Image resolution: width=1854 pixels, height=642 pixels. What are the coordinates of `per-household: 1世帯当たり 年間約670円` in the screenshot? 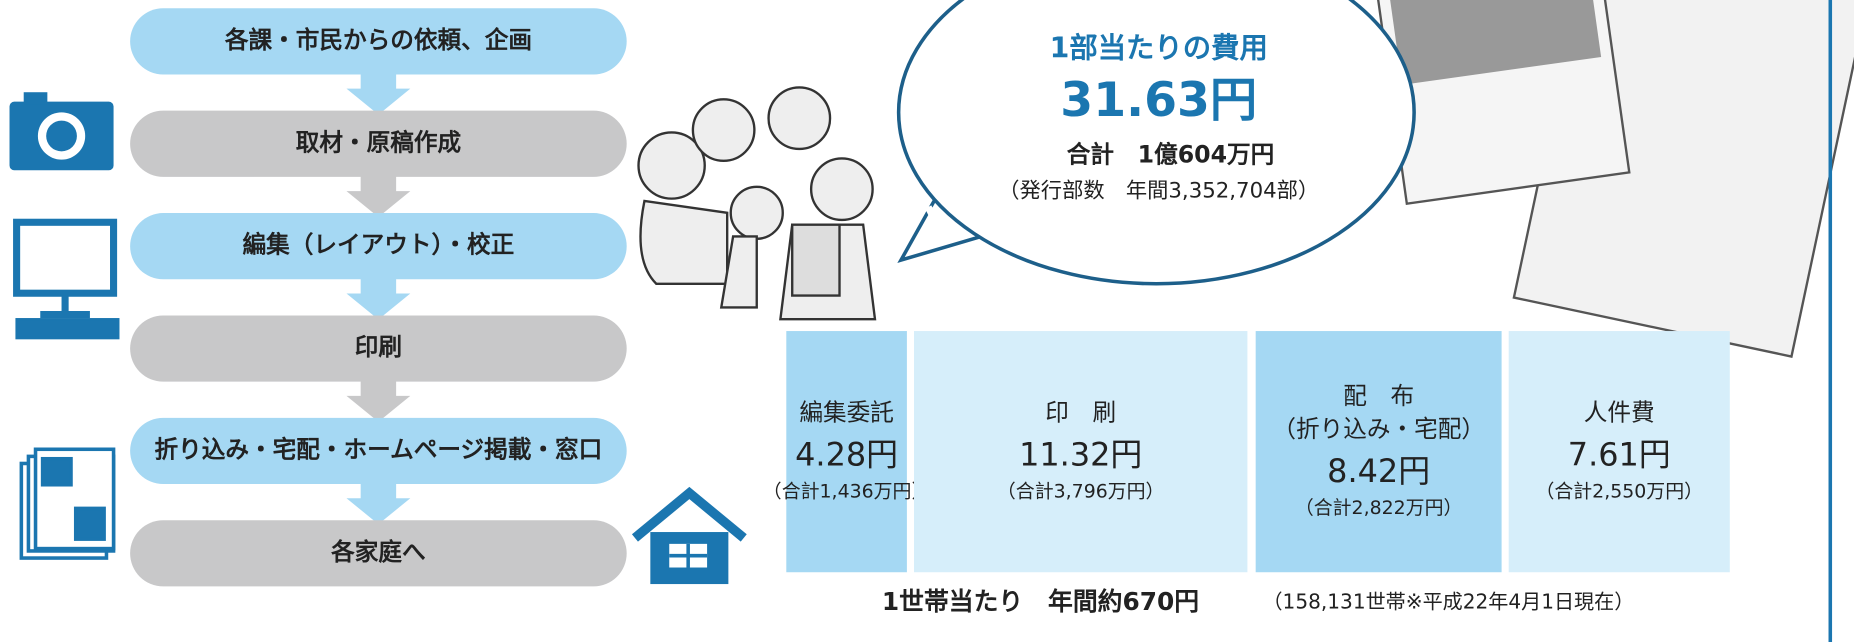 It's located at (1040, 601).